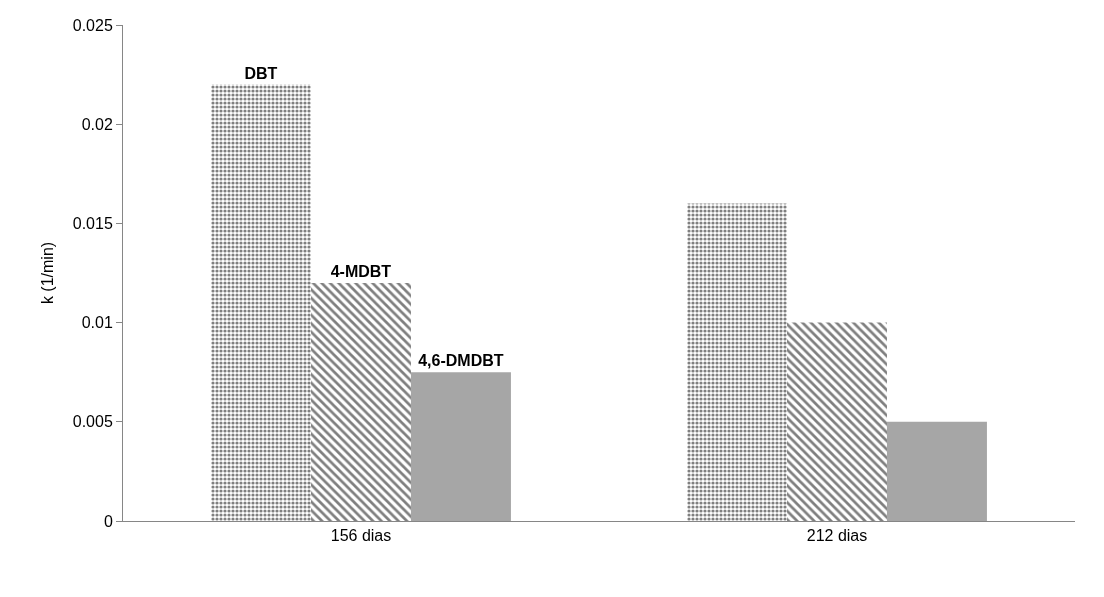 This screenshot has height=597, width=1104. What do you see at coordinates (97, 323) in the screenshot?
I see `y-tick-label: 0.01` at bounding box center [97, 323].